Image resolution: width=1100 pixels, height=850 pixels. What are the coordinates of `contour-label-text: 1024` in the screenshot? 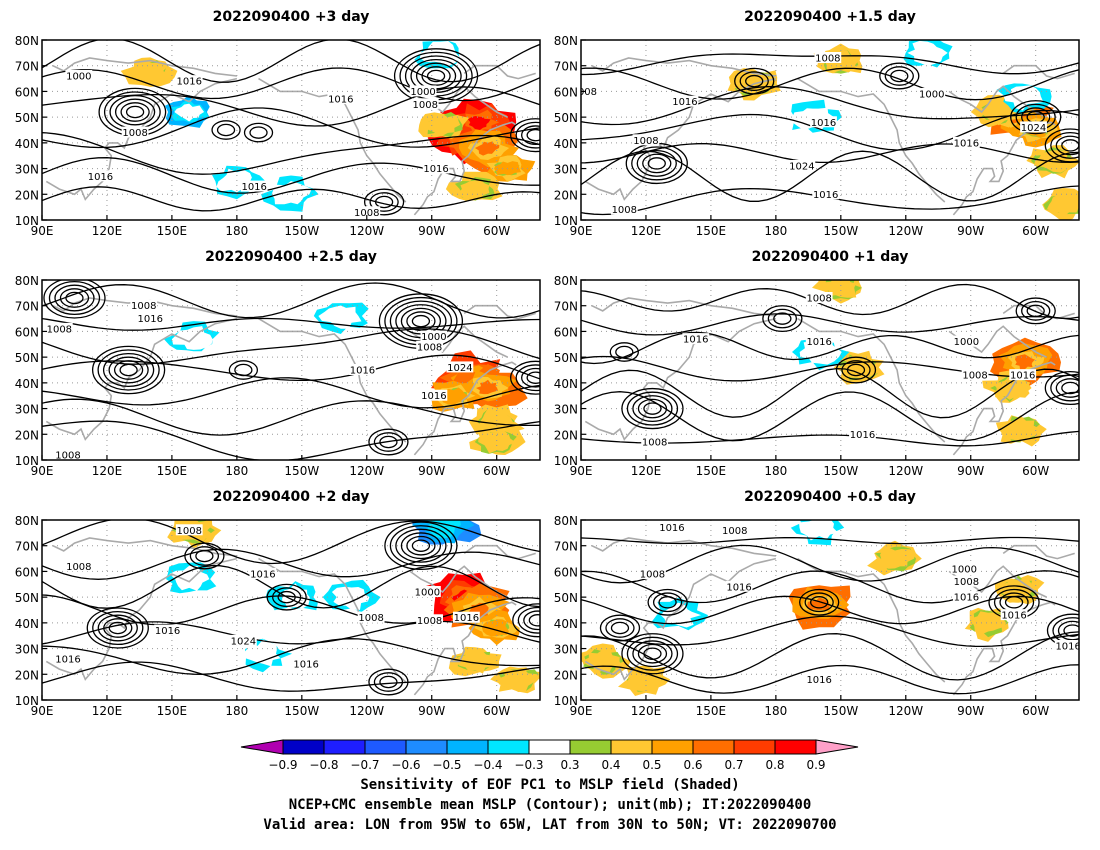 It's located at (243, 641).